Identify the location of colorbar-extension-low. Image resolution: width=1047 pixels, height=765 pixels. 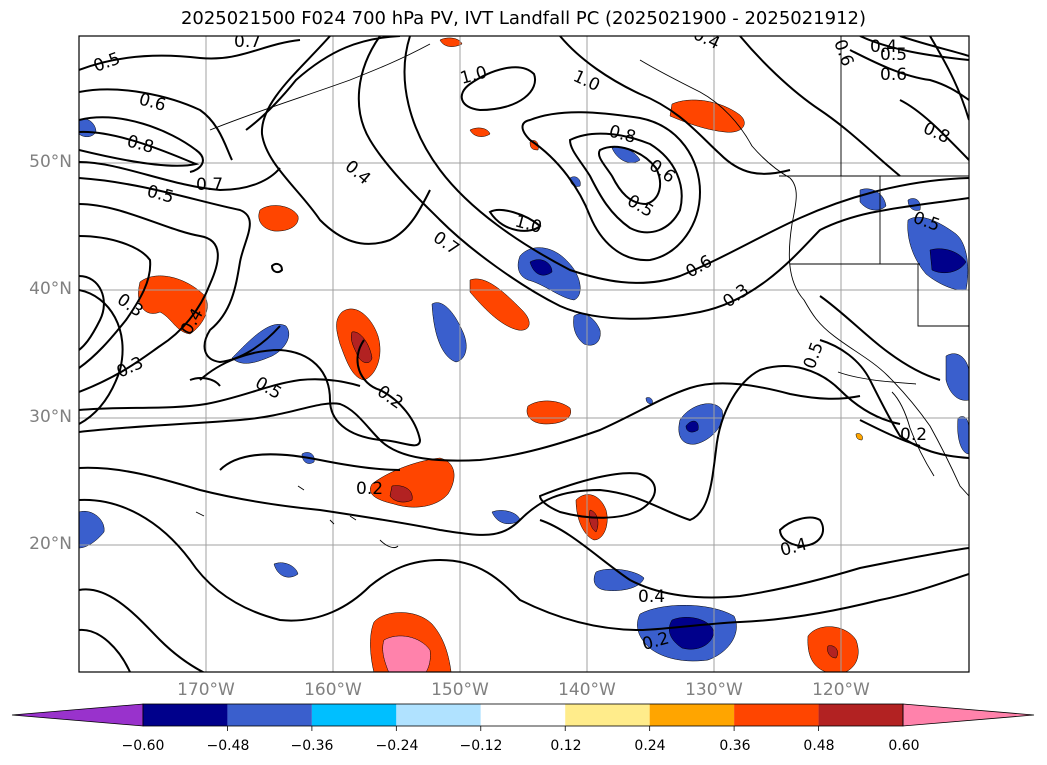
(77, 715).